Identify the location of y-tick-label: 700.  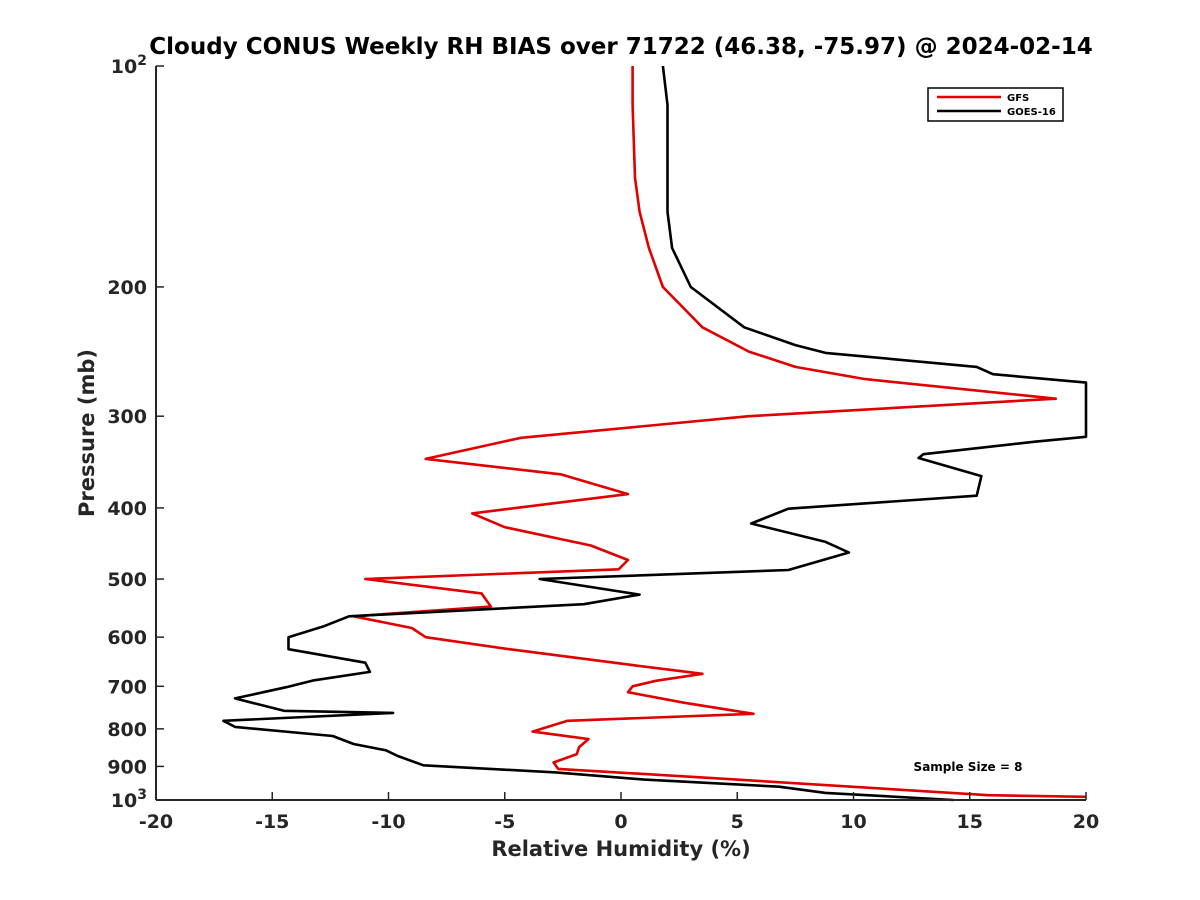
(127, 687).